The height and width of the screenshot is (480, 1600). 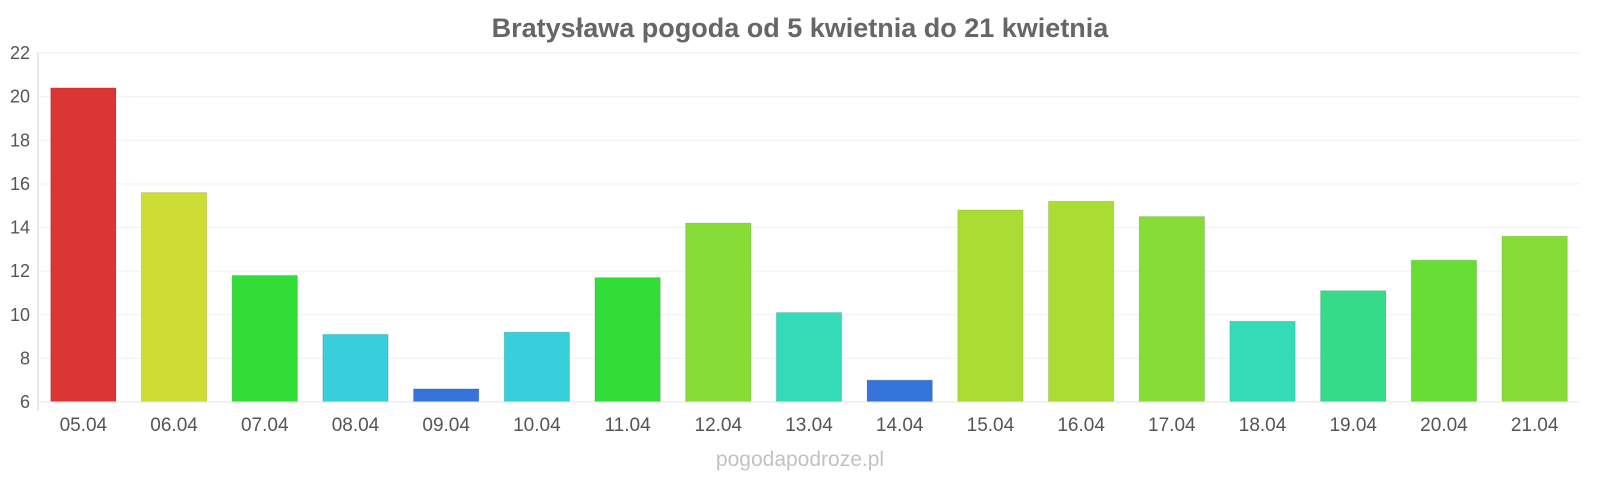 What do you see at coordinates (900, 425) in the screenshot?
I see `x-tick-label: 14.04` at bounding box center [900, 425].